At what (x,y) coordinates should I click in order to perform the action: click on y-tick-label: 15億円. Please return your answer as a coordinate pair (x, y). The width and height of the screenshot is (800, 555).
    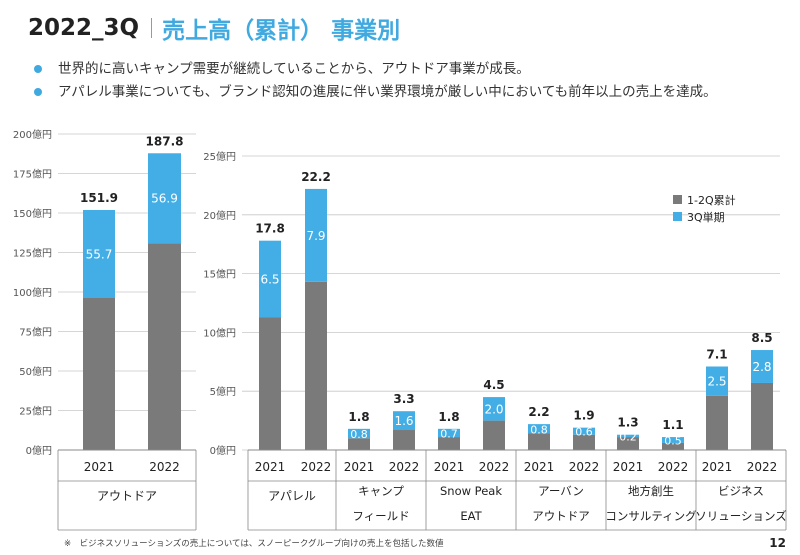
    Looking at the image, I should click on (219, 274).